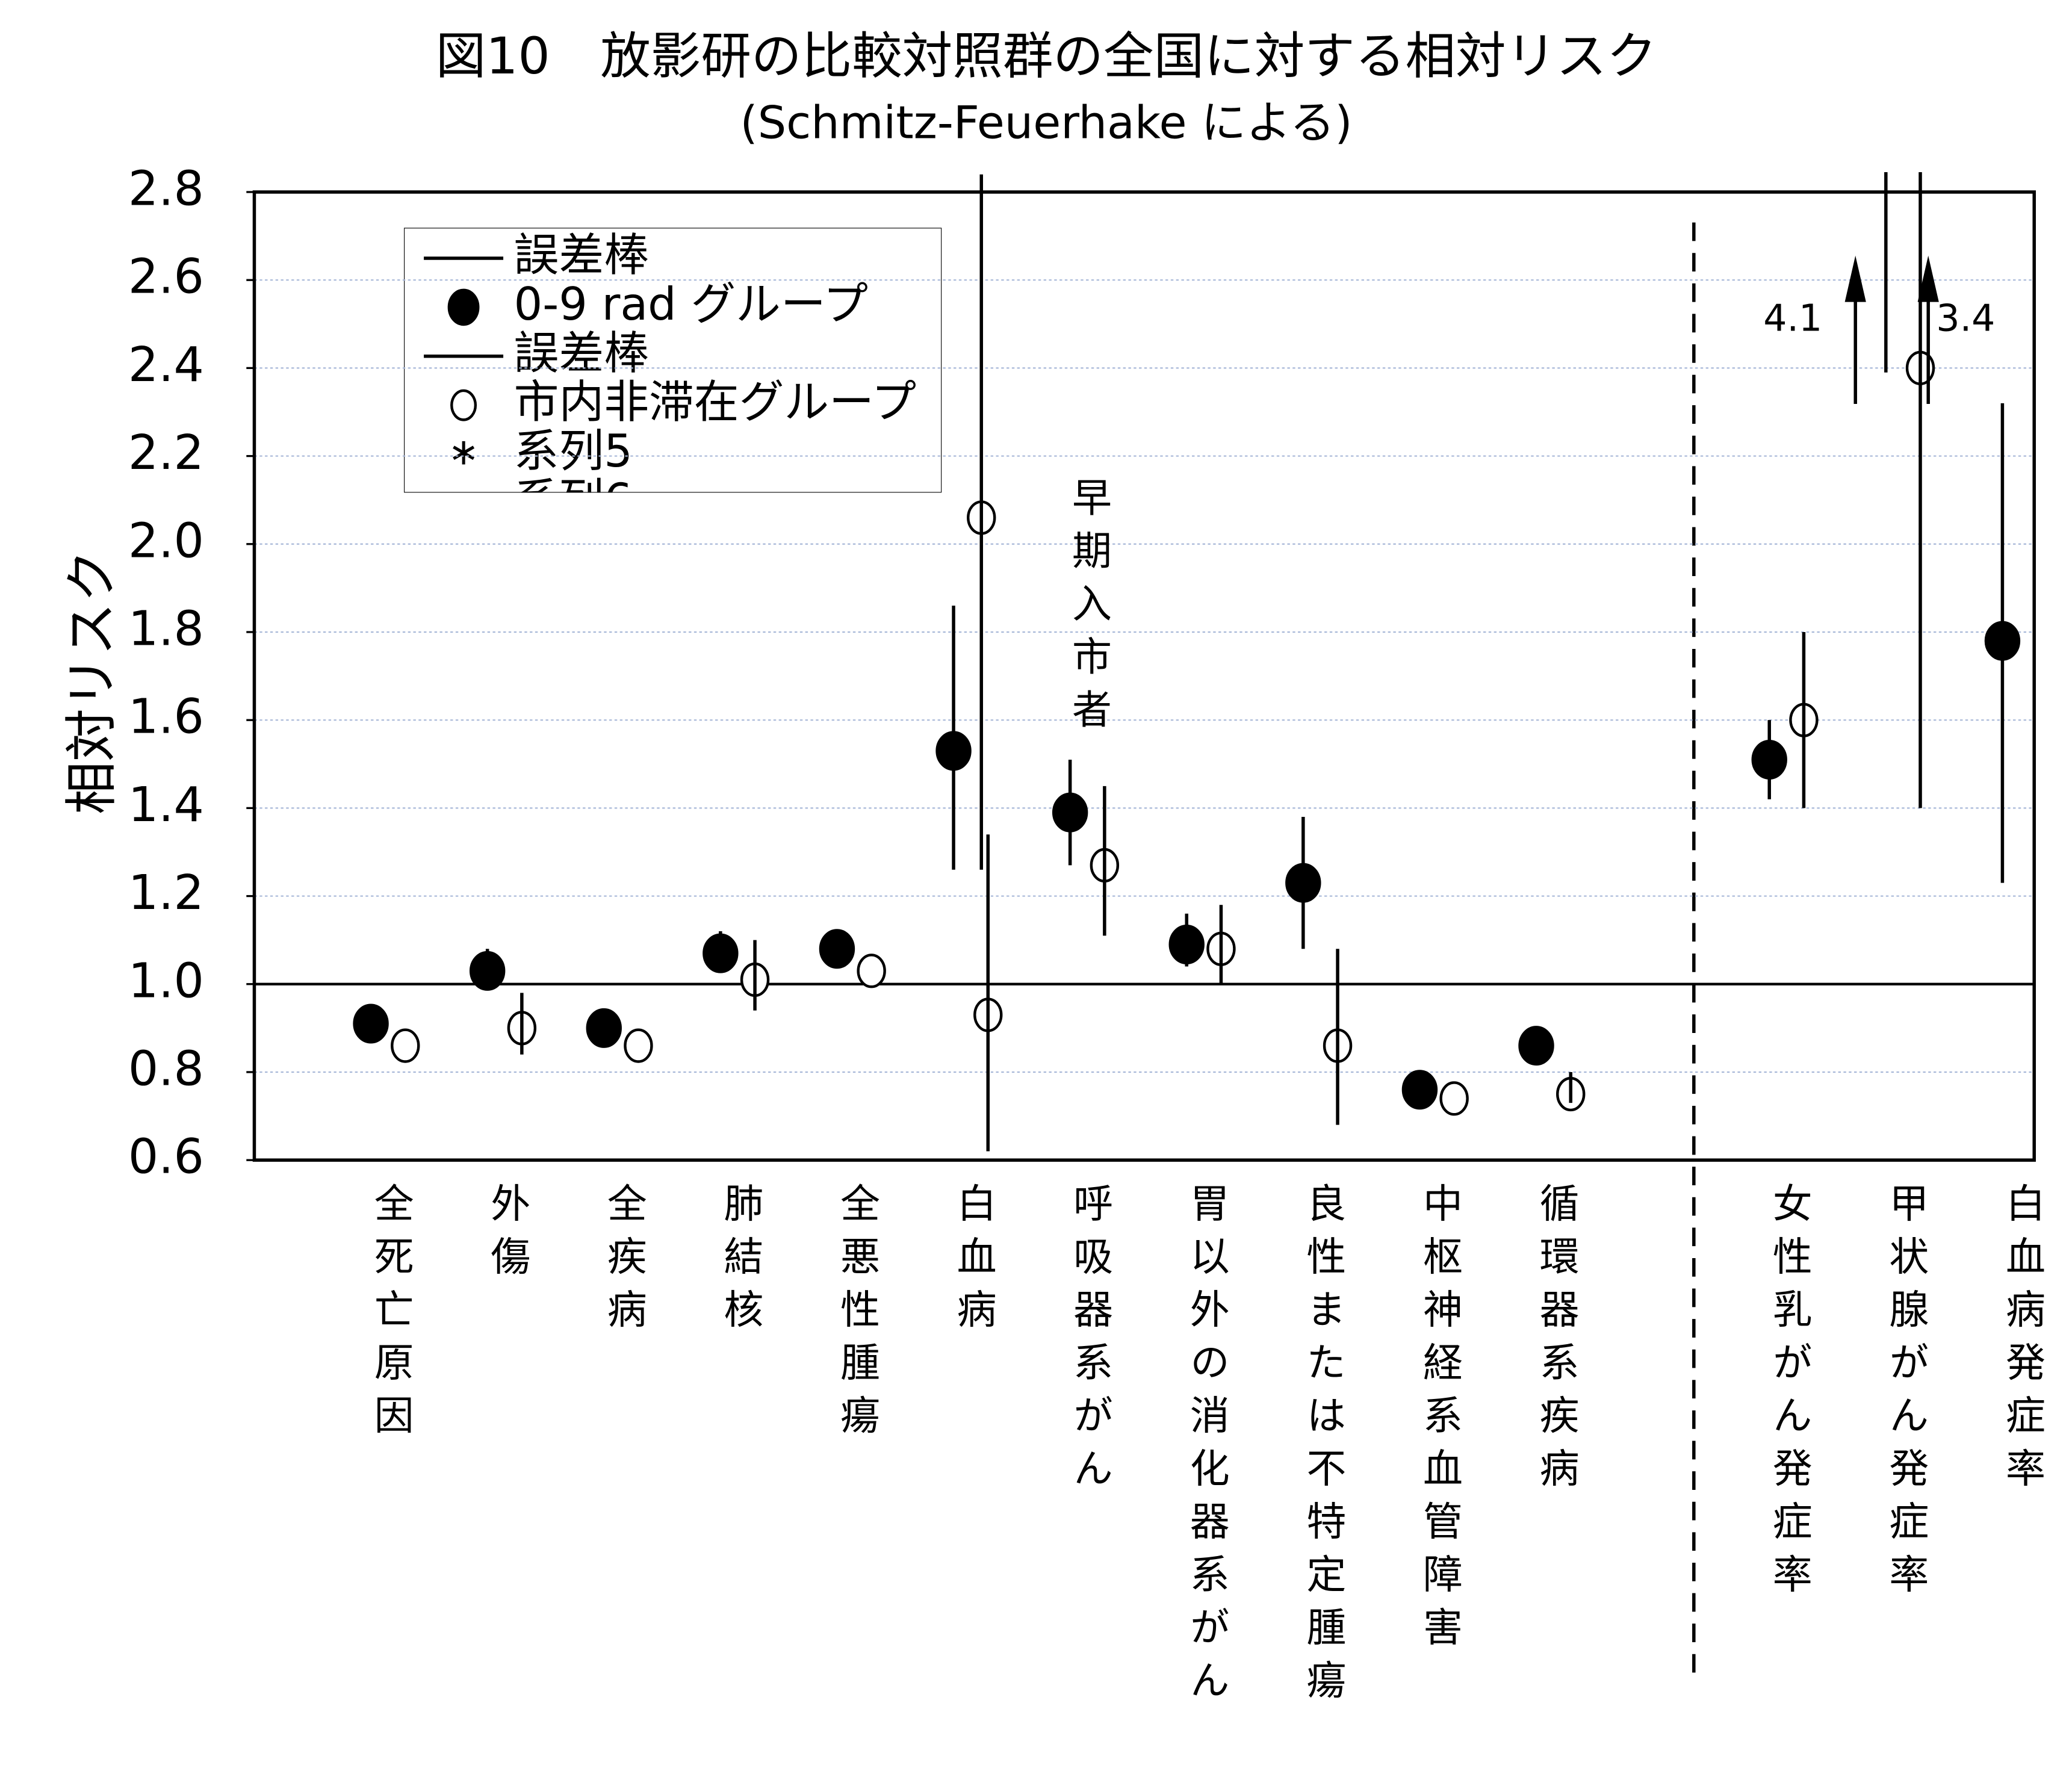 This screenshot has width=2072, height=1771. I want to click on y-axis-label: 相対リスク, so click(91, 682).